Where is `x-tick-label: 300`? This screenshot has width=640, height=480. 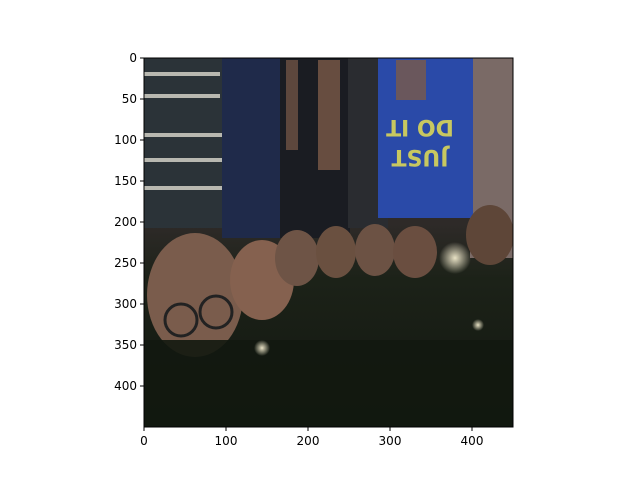
x-tick-label: 300 is located at coordinates (390, 441).